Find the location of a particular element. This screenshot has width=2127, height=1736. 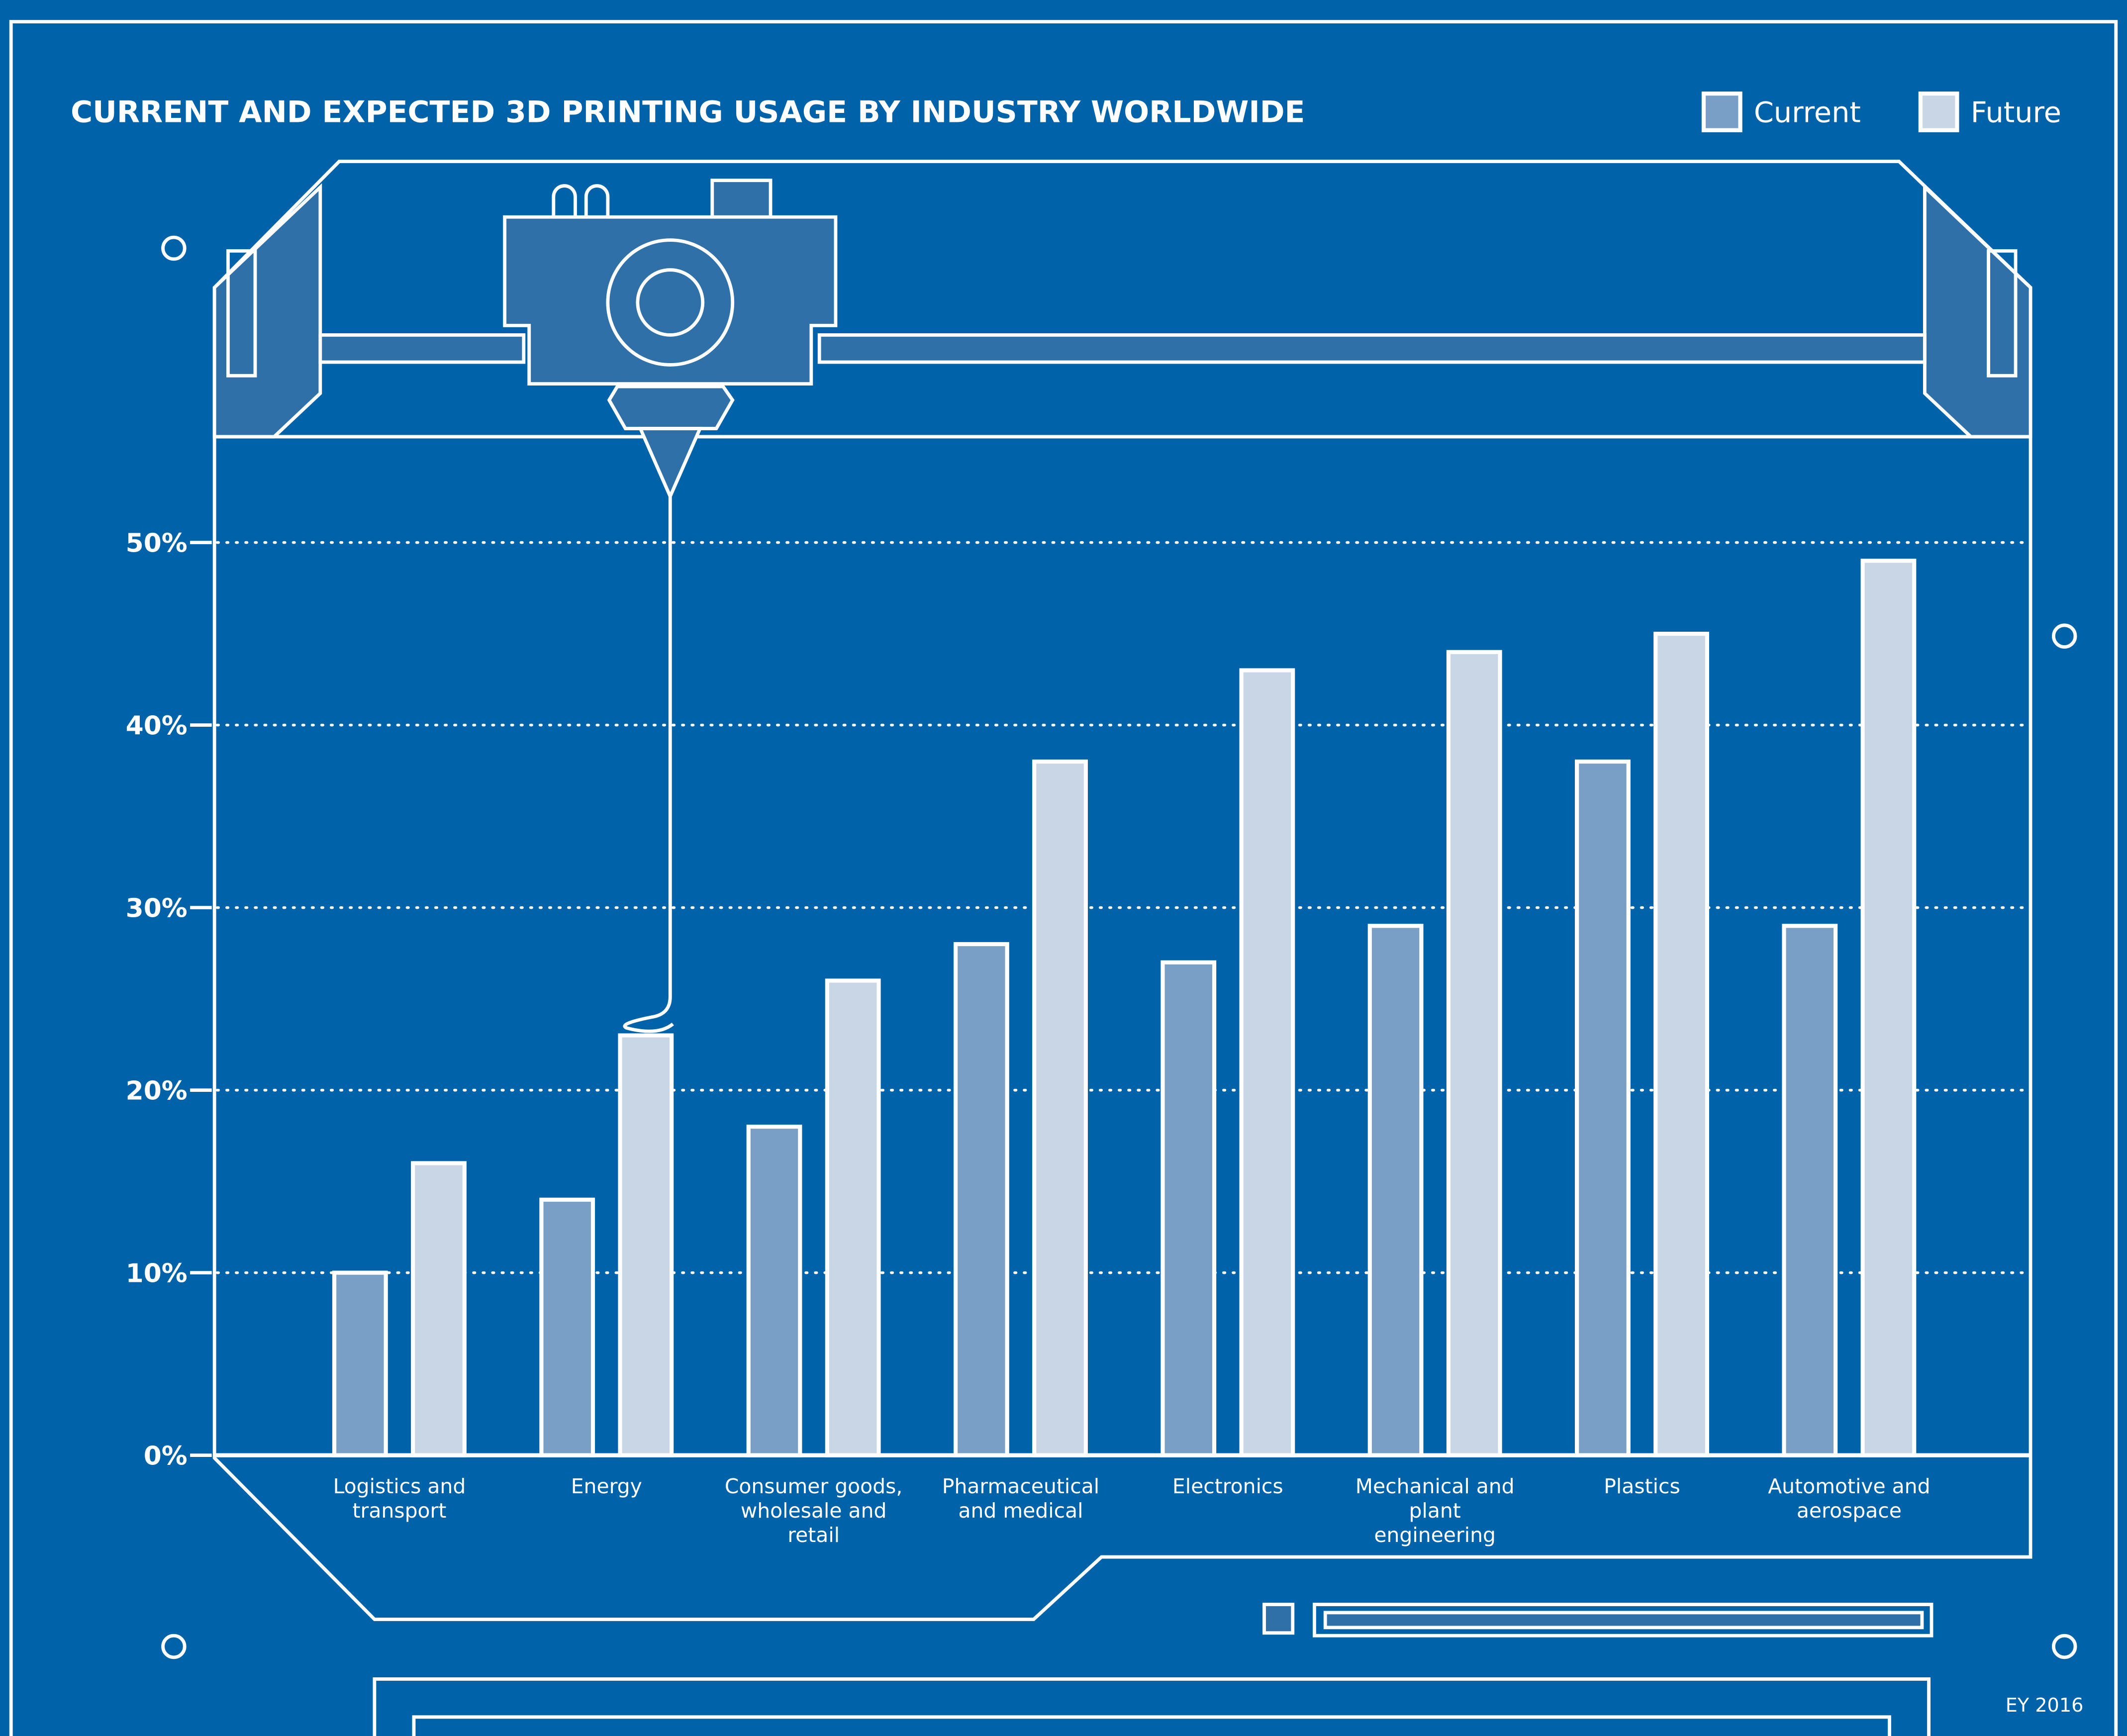

legend-label: Current is located at coordinates (1808, 113).